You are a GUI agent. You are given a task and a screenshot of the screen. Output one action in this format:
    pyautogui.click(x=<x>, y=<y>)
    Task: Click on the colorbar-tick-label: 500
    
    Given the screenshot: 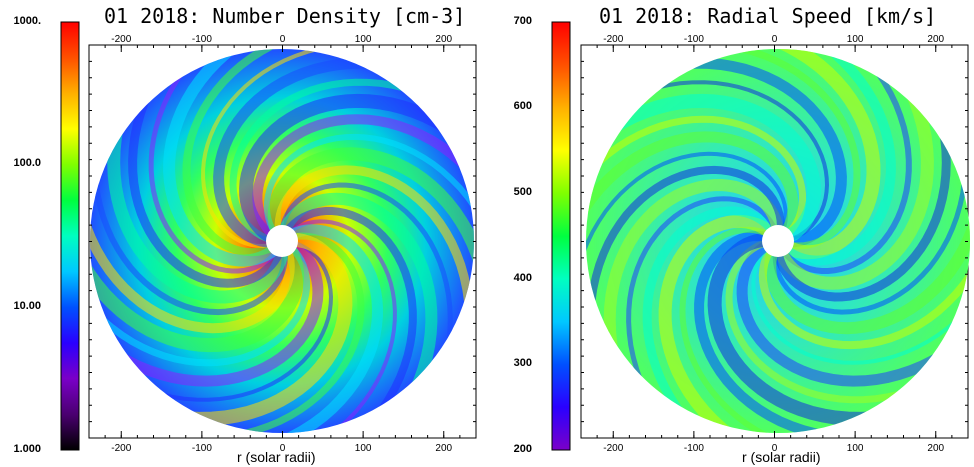 What is the action you would take?
    pyautogui.click(x=522, y=192)
    